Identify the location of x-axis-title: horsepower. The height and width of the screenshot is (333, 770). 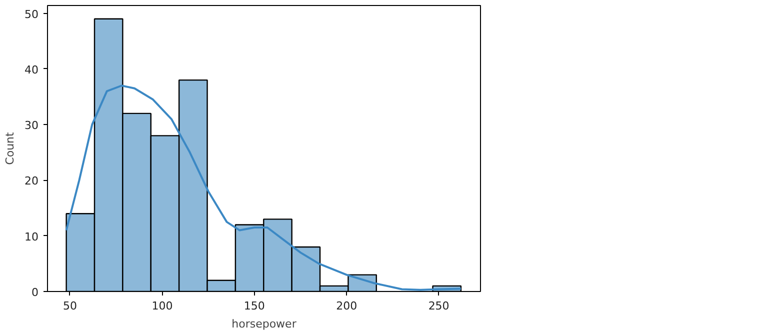
(264, 324).